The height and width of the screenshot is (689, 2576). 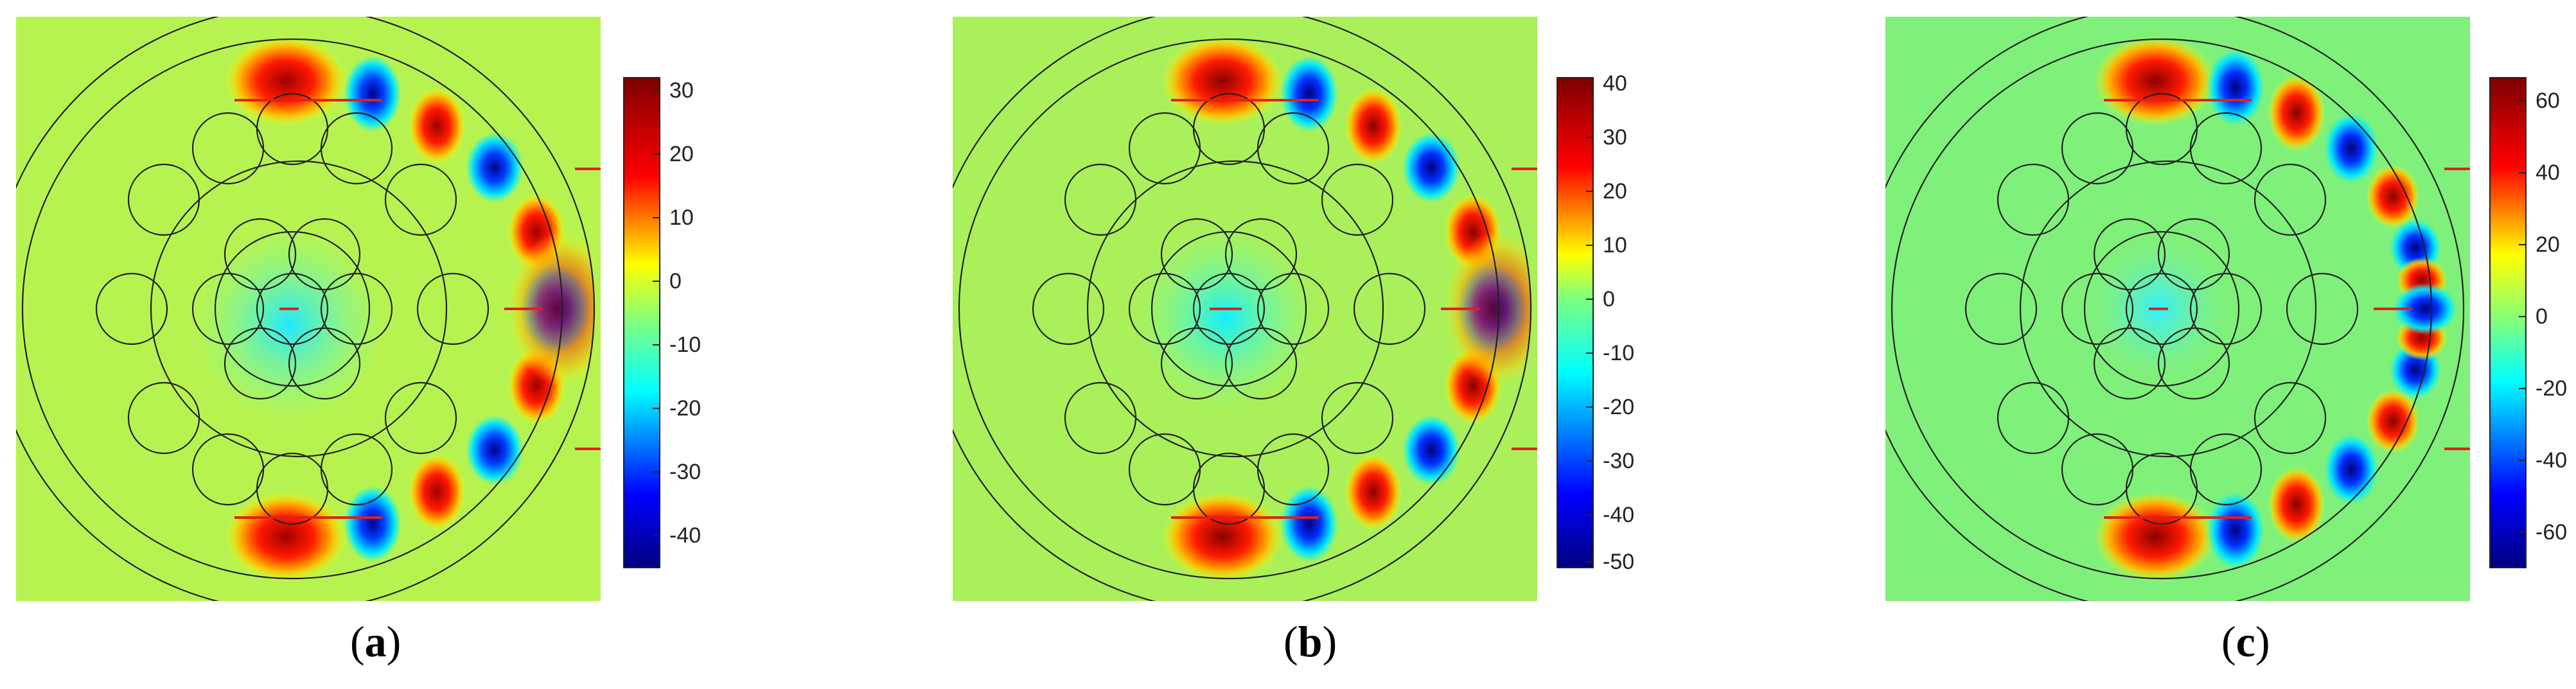 I want to click on caption-b: (b), so click(x=1310, y=641).